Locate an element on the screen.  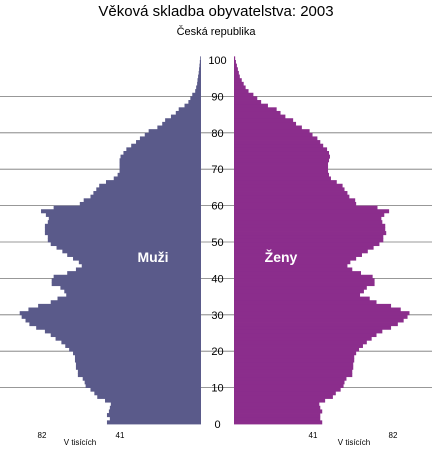
y-tick-60: 60 is located at coordinates (217, 207).